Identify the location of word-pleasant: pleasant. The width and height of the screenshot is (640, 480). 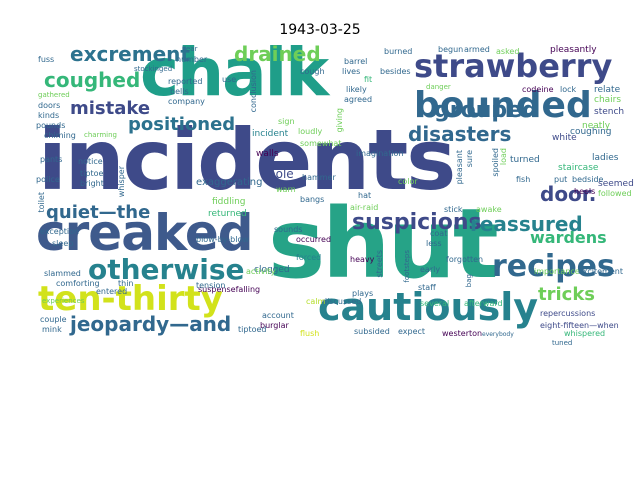
(459, 167).